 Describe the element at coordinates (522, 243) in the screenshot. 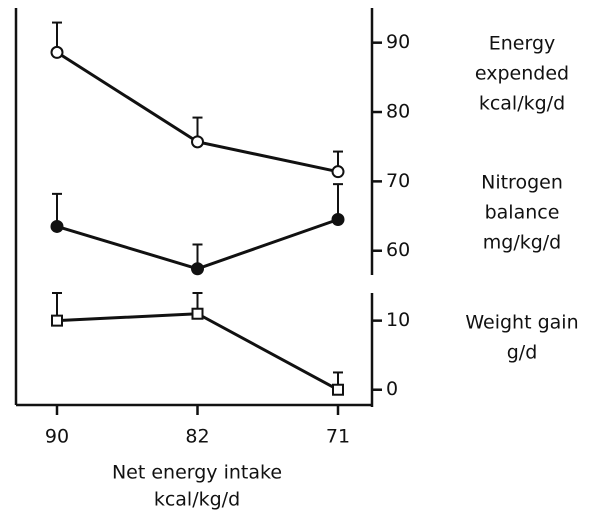

I see `series-label: mg/kg/d` at that location.